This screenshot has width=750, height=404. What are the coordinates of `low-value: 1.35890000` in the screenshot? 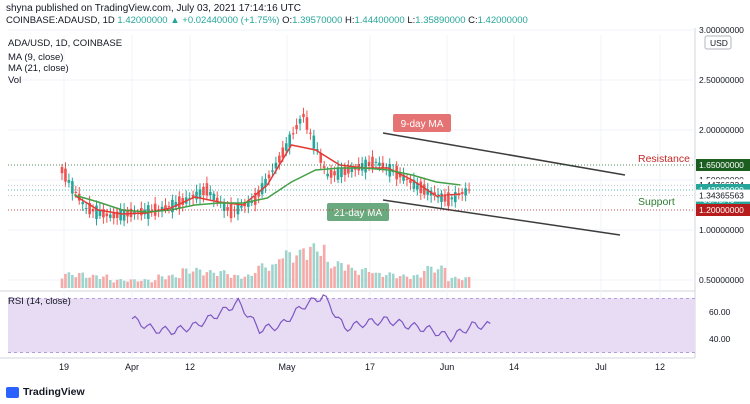 It's located at (440, 20).